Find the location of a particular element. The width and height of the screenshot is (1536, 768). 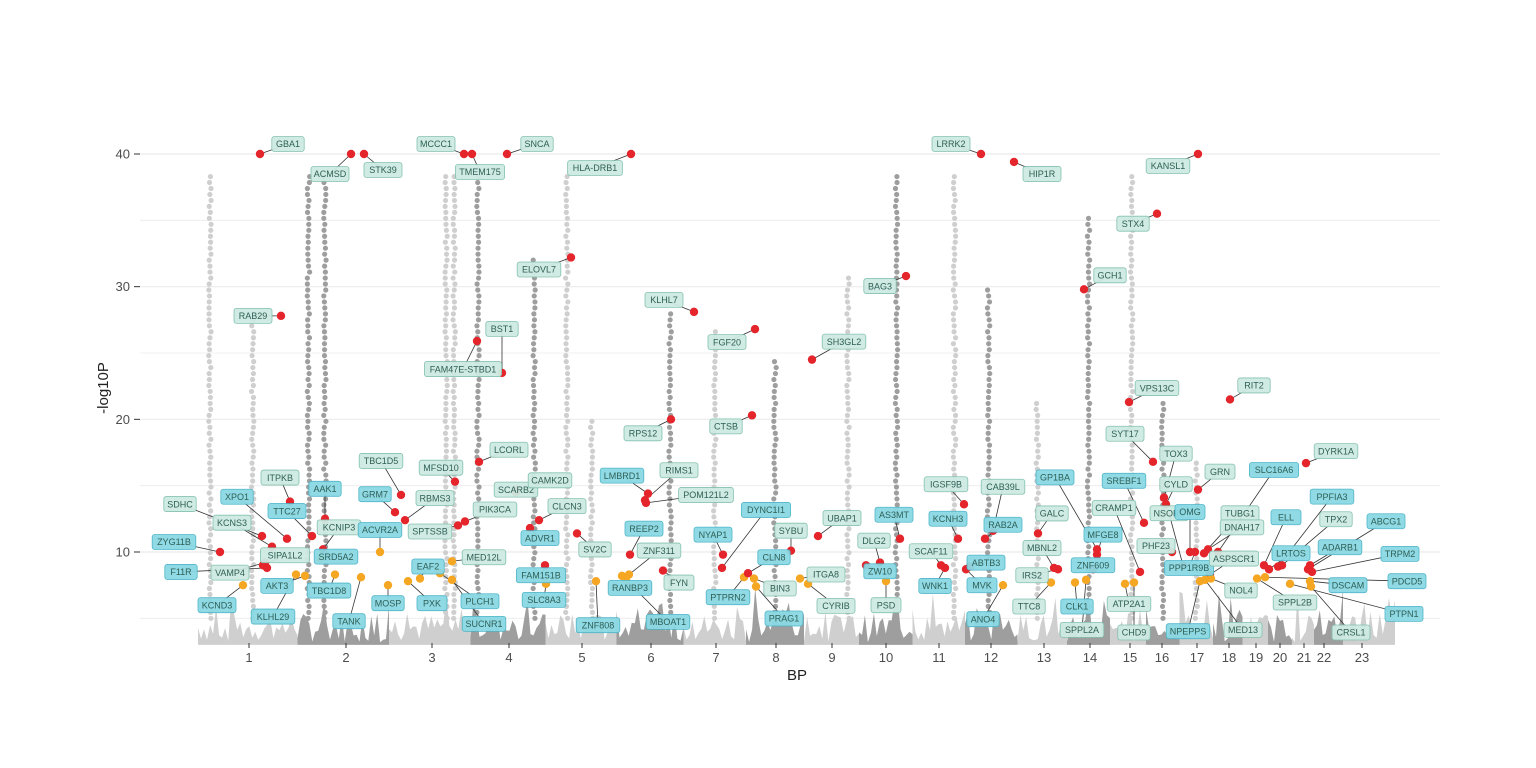

point-syt17 is located at coordinates (1153, 461).